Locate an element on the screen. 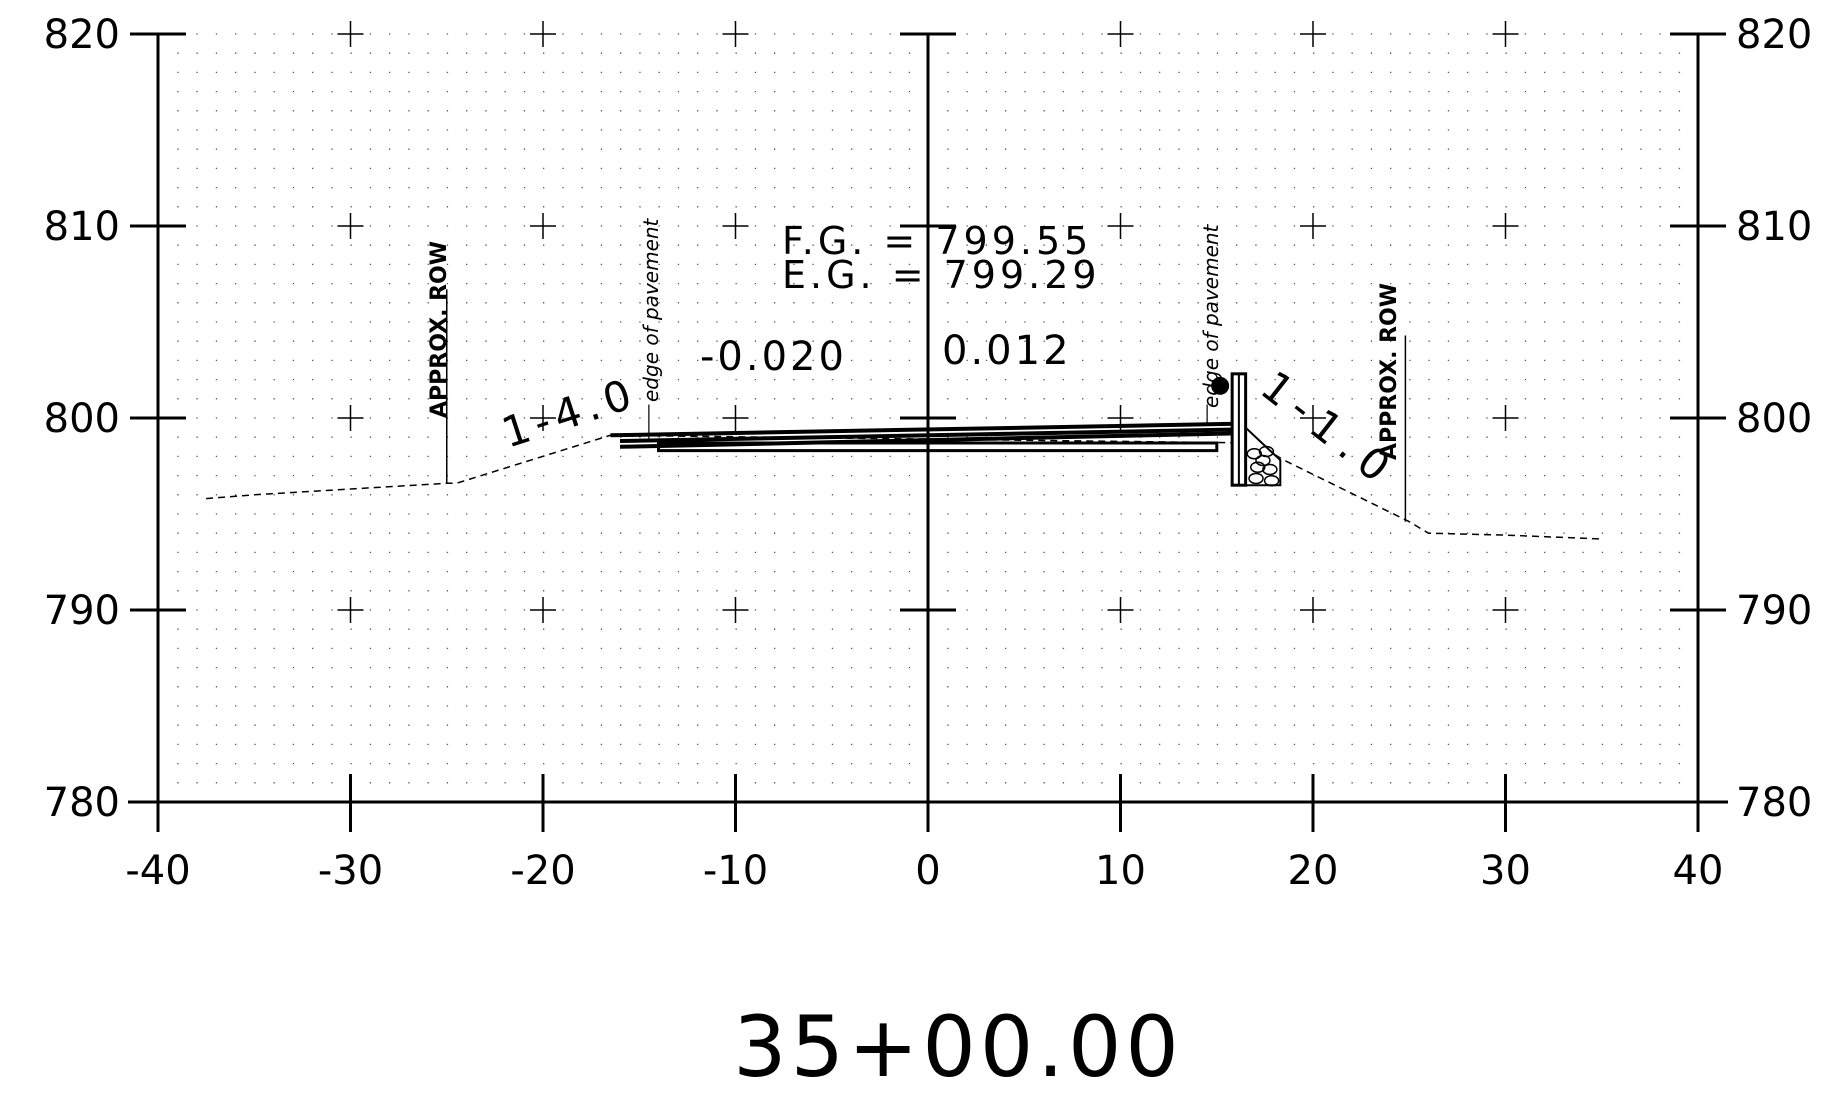 The width and height of the screenshot is (1833, 1111). x-tick-label: -40 is located at coordinates (157, 871).